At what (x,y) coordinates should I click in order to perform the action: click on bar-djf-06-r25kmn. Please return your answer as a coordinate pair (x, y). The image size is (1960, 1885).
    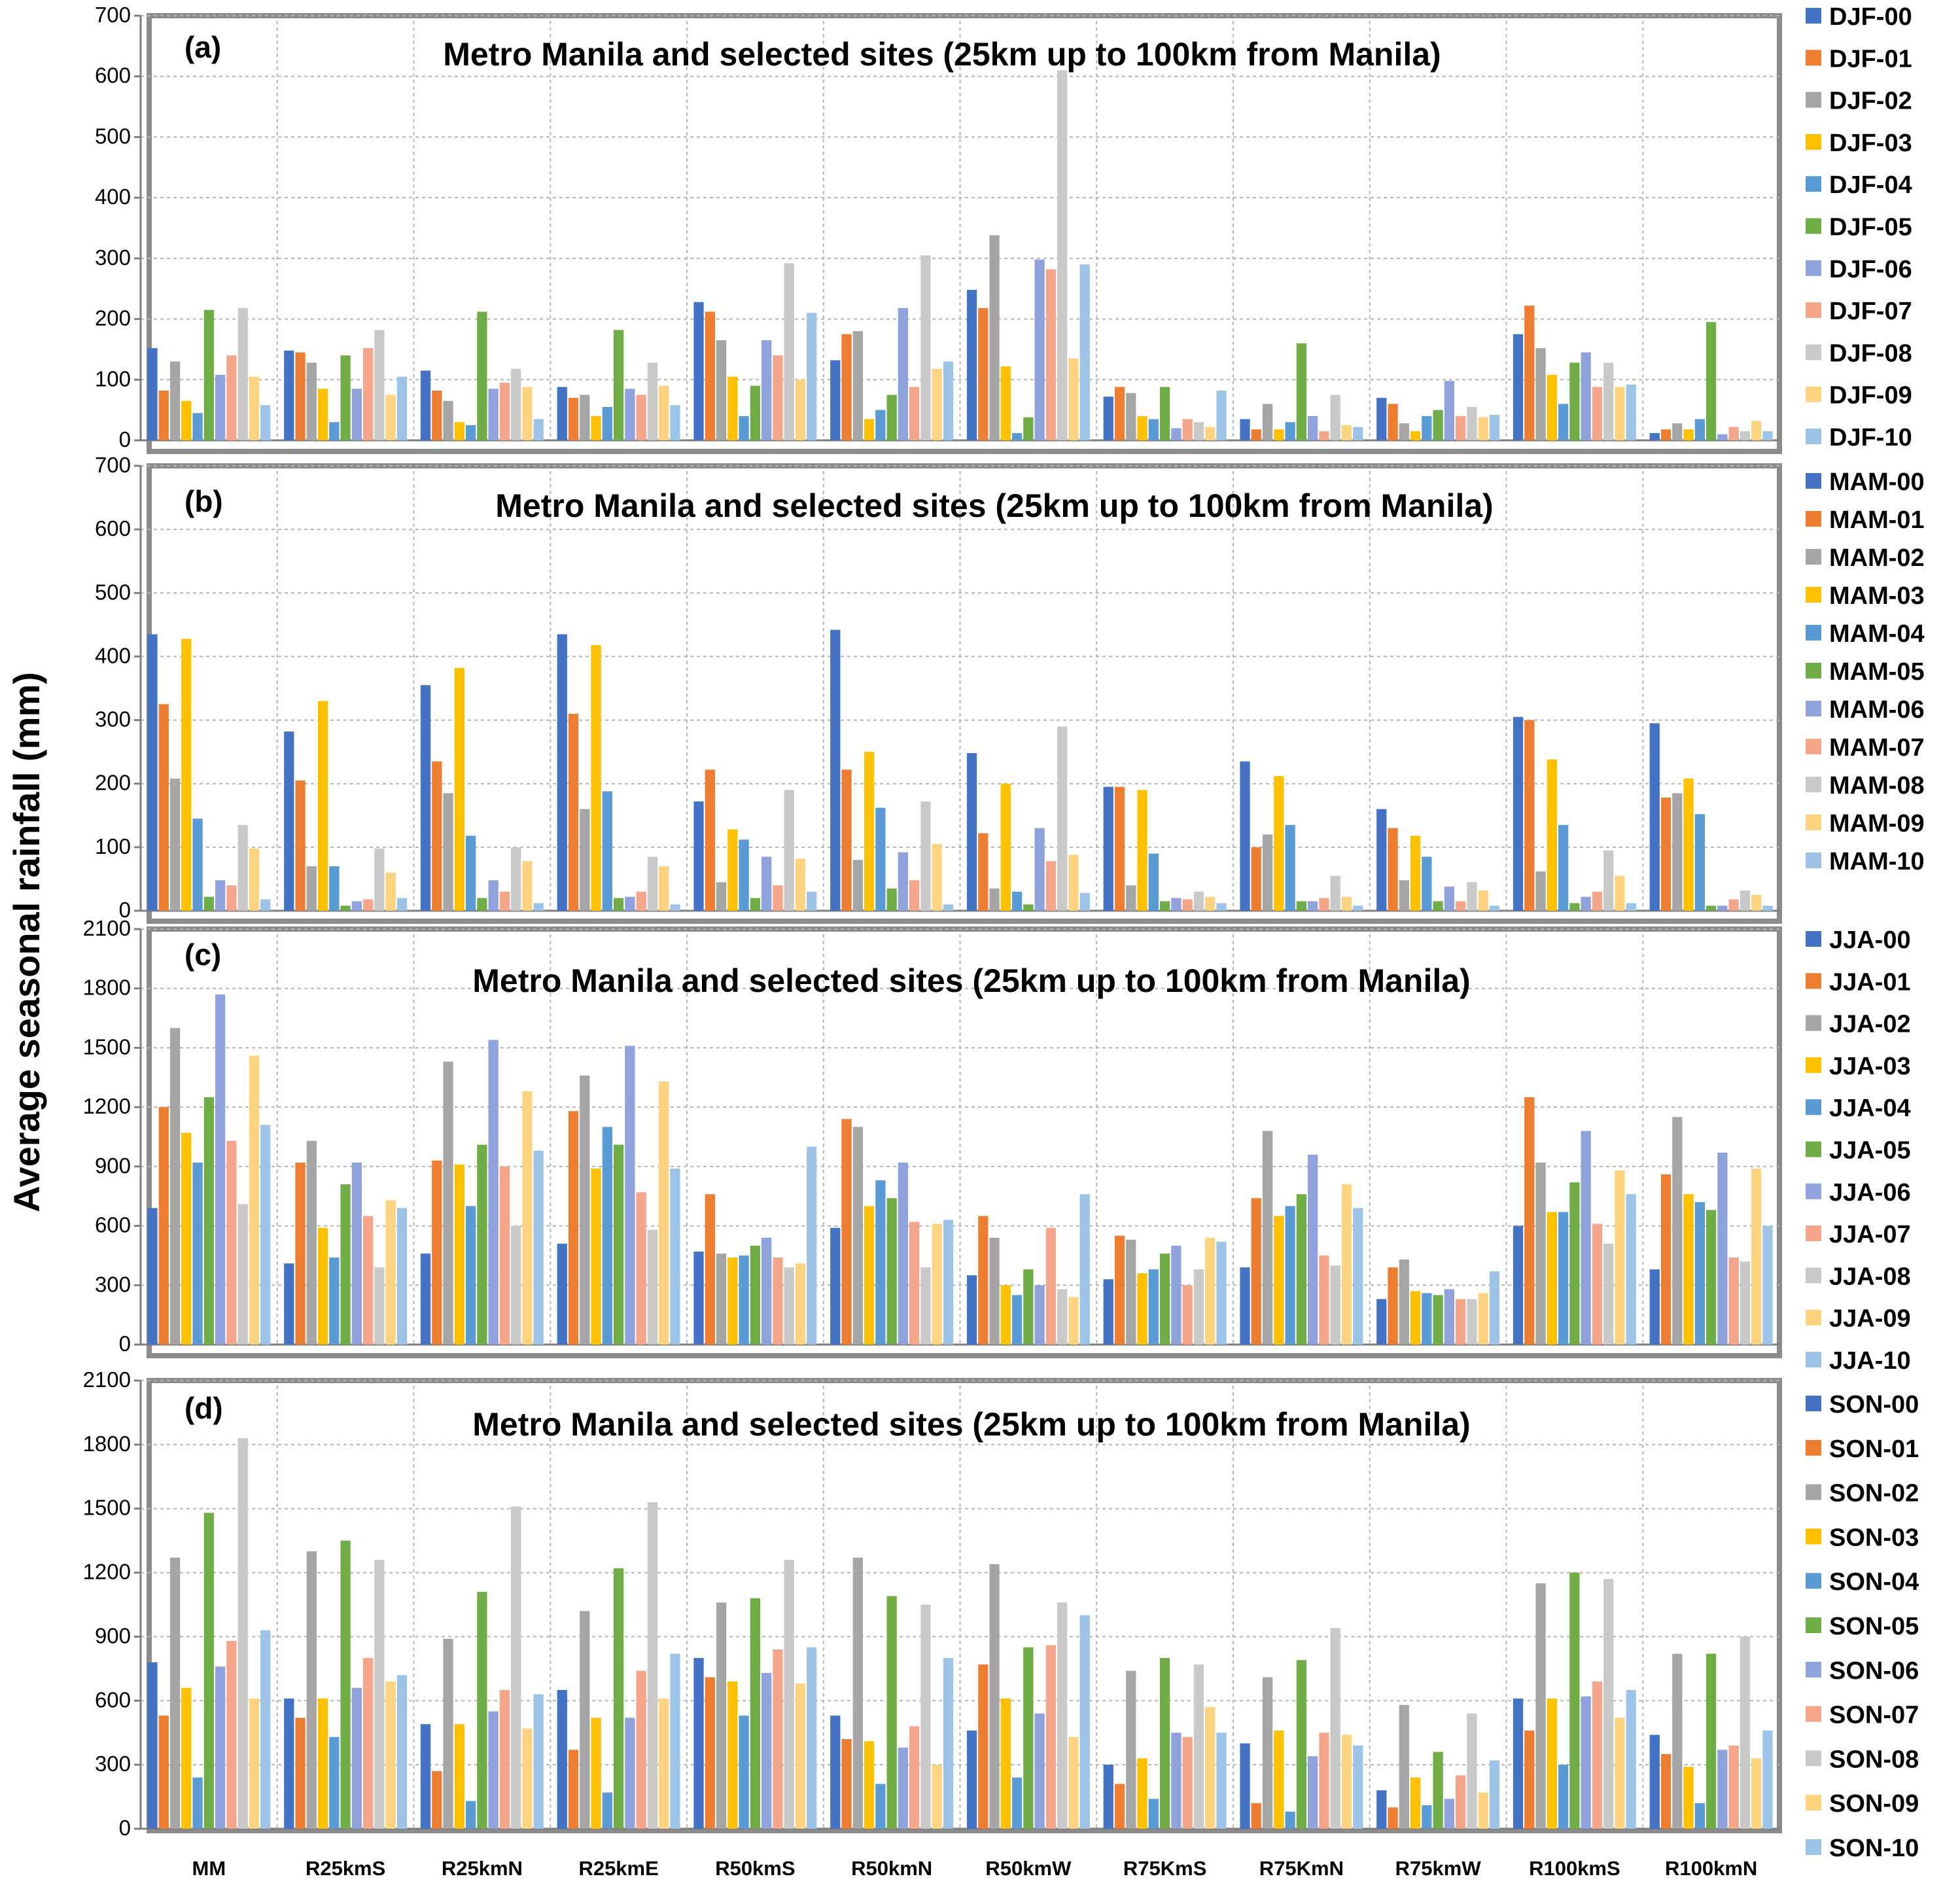
    Looking at the image, I should click on (493, 414).